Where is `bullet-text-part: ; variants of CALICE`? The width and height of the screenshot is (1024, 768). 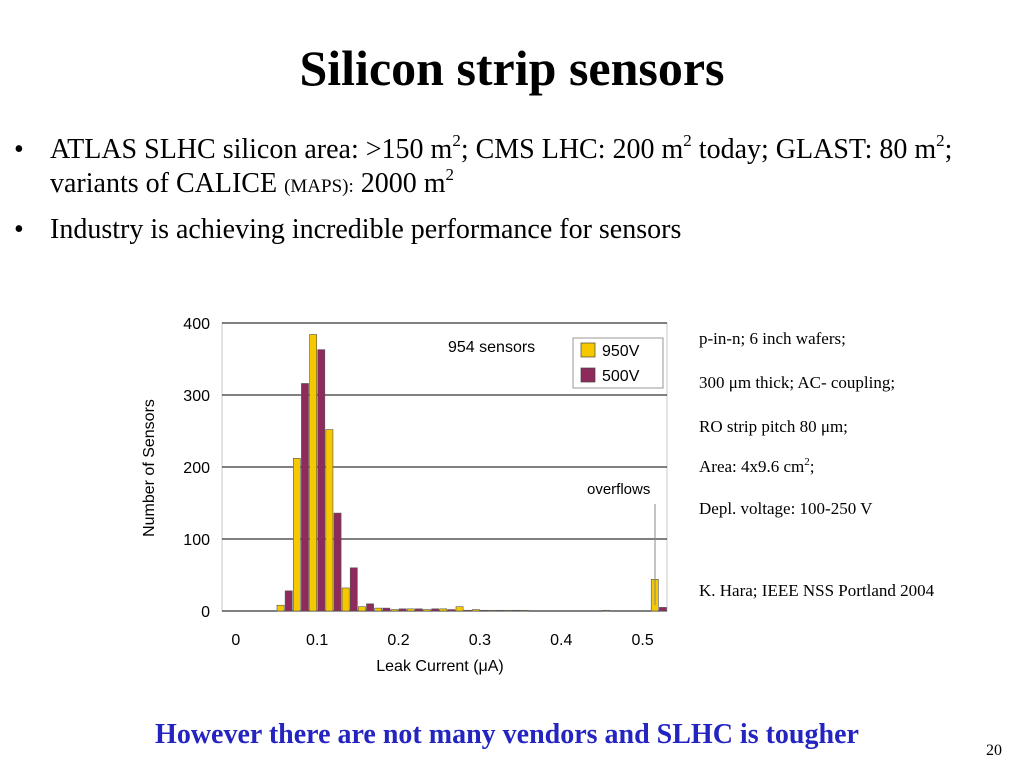
bullet-text-part: ; variants of CALICE is located at coordinates (501, 166).